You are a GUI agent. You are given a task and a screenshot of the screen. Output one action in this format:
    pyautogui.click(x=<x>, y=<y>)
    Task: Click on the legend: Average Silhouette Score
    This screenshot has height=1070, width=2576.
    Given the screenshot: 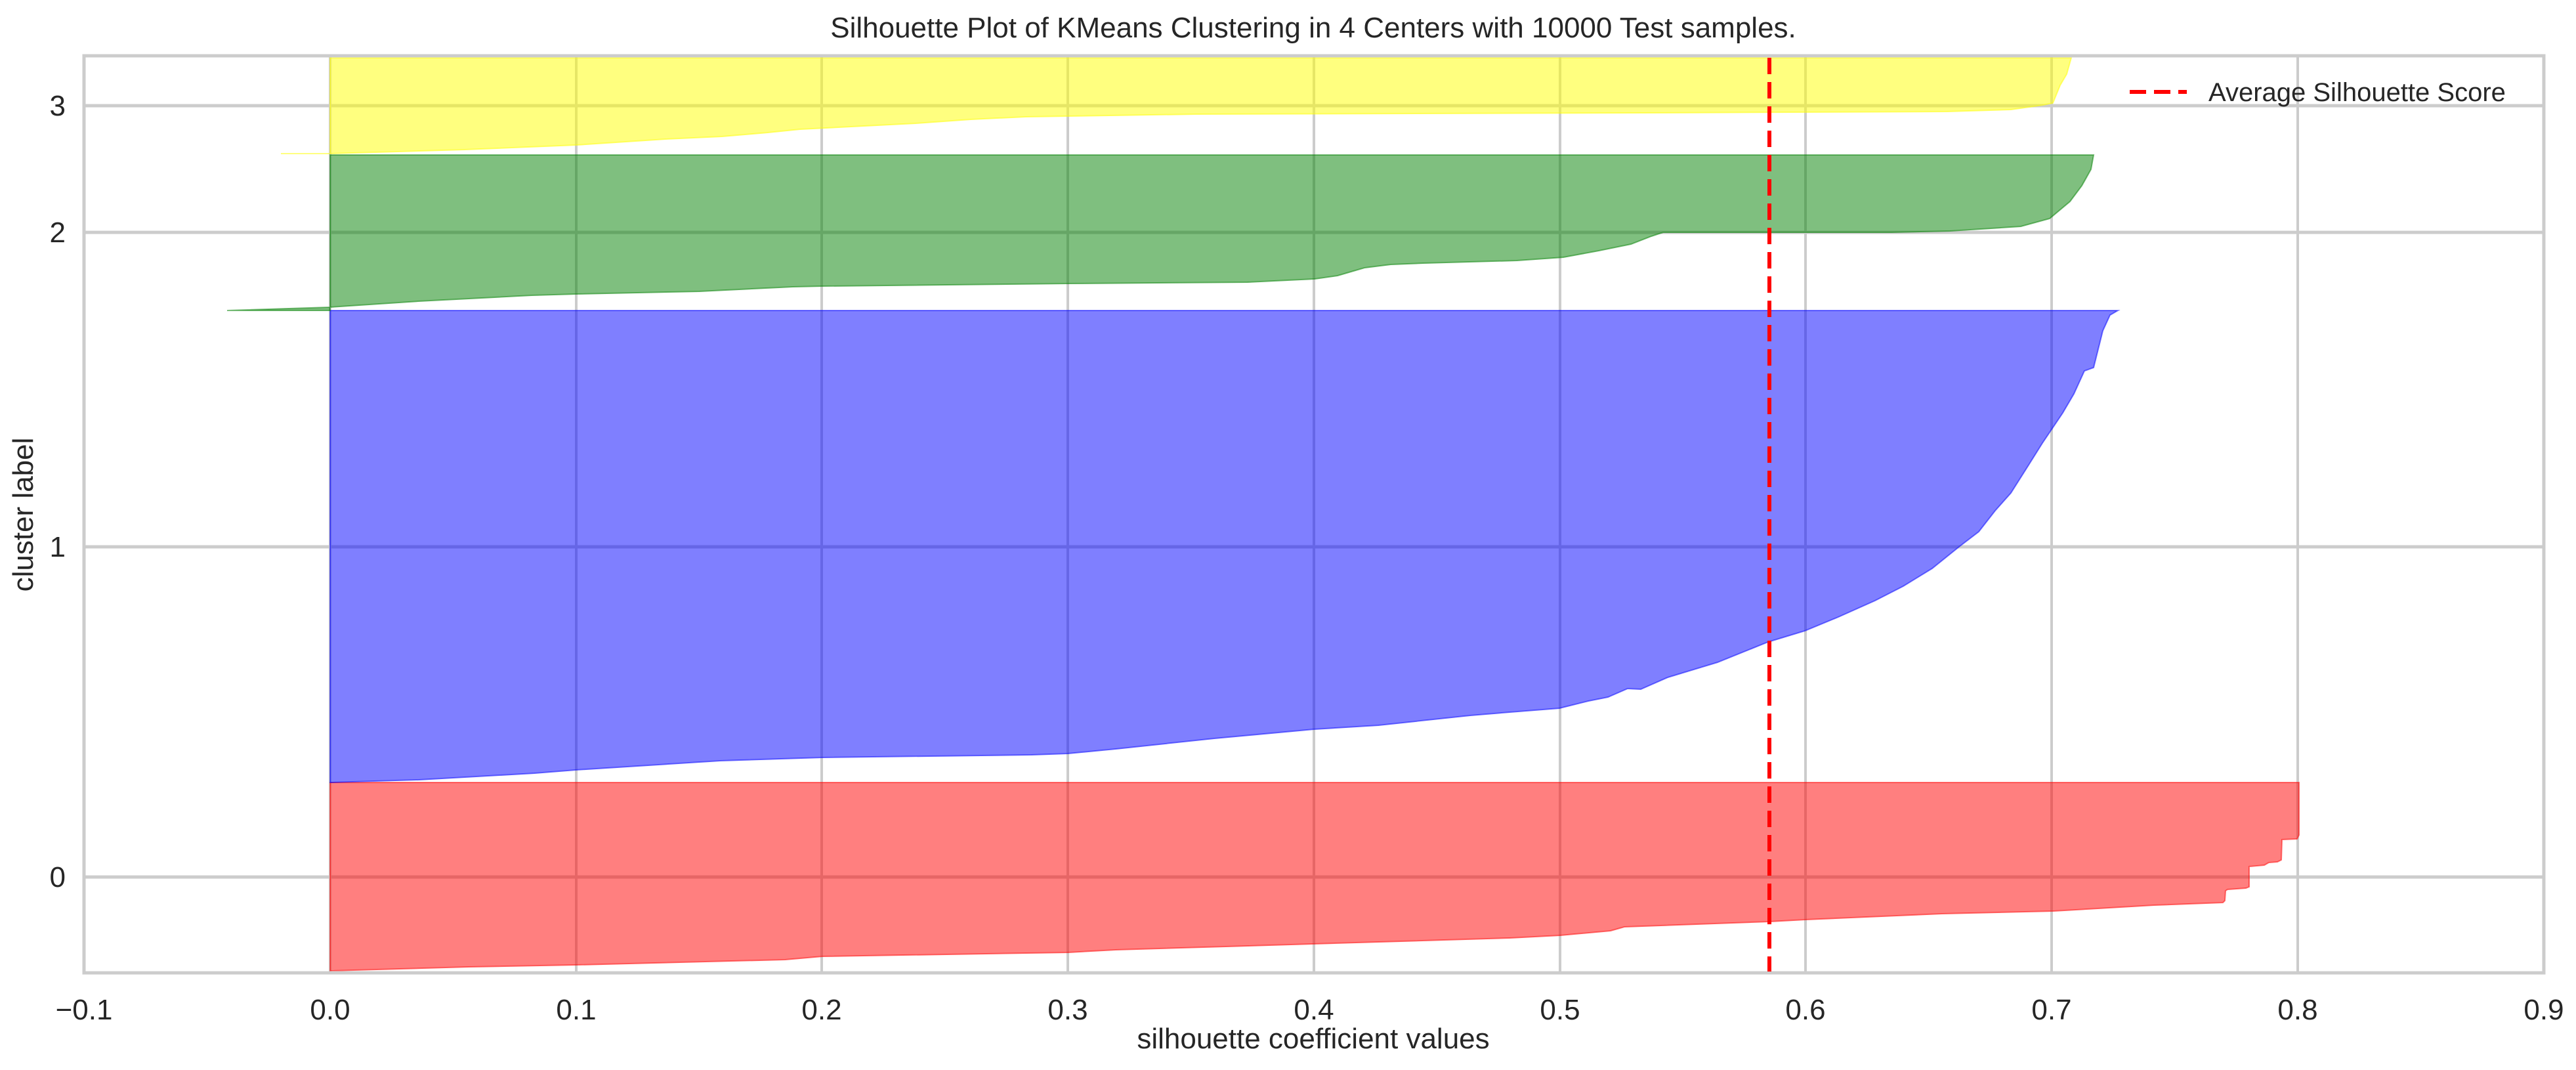 What is the action you would take?
    pyautogui.click(x=2318, y=92)
    